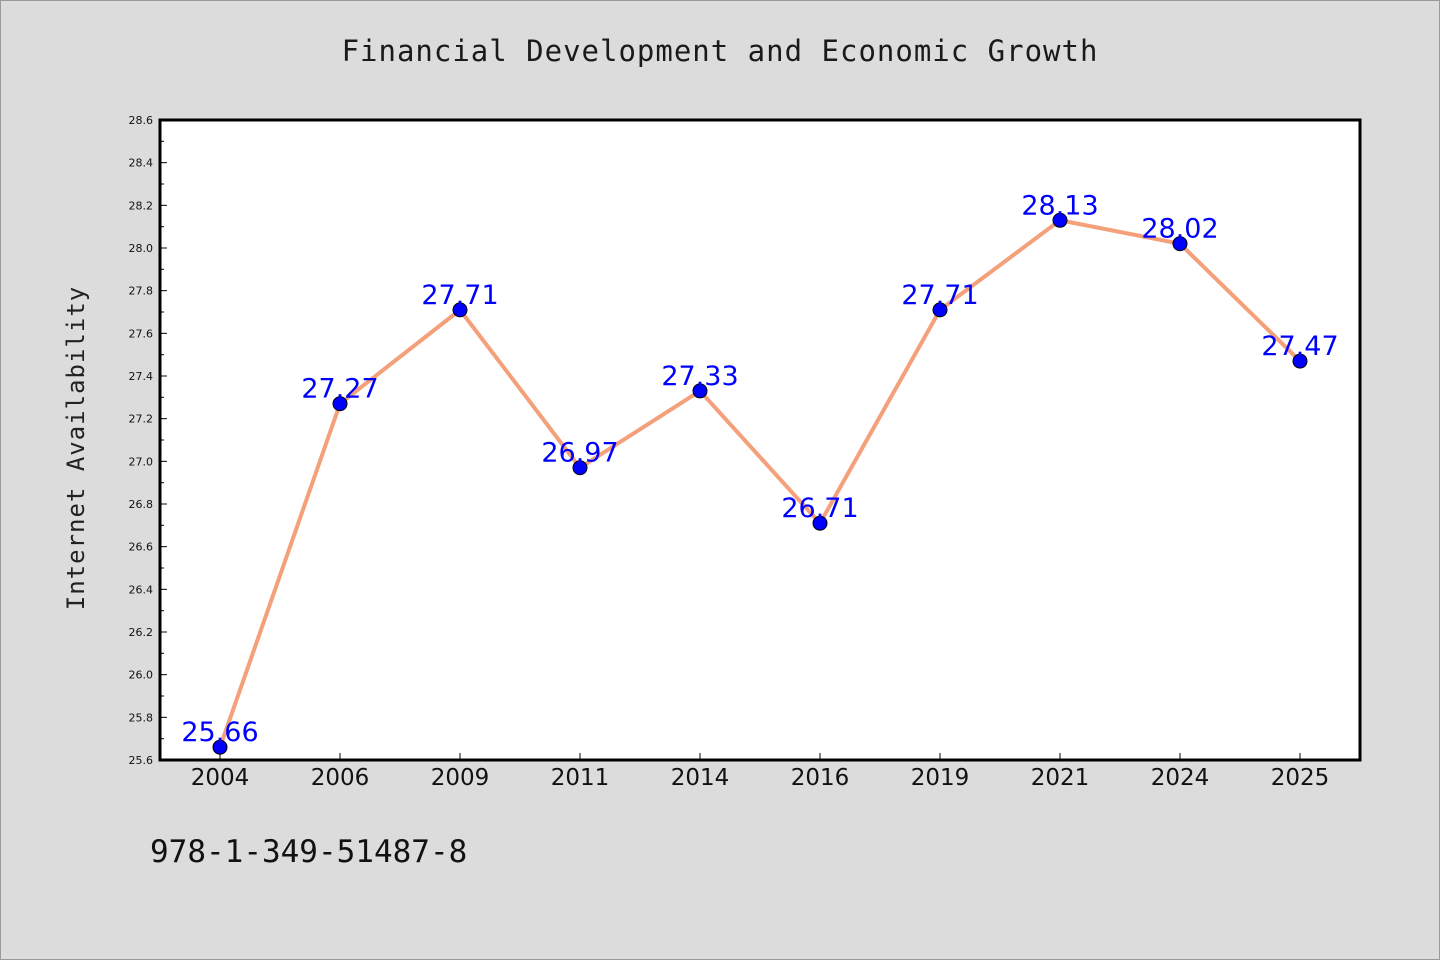  I want to click on data-label: 28.02, so click(1179, 229).